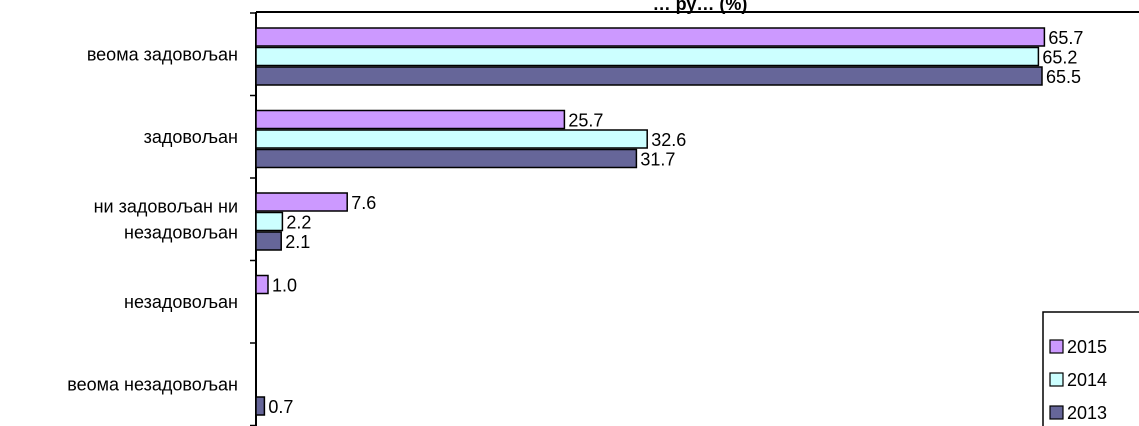 The image size is (1139, 426). What do you see at coordinates (657, 160) in the screenshot?
I see `value-label: 31.7` at bounding box center [657, 160].